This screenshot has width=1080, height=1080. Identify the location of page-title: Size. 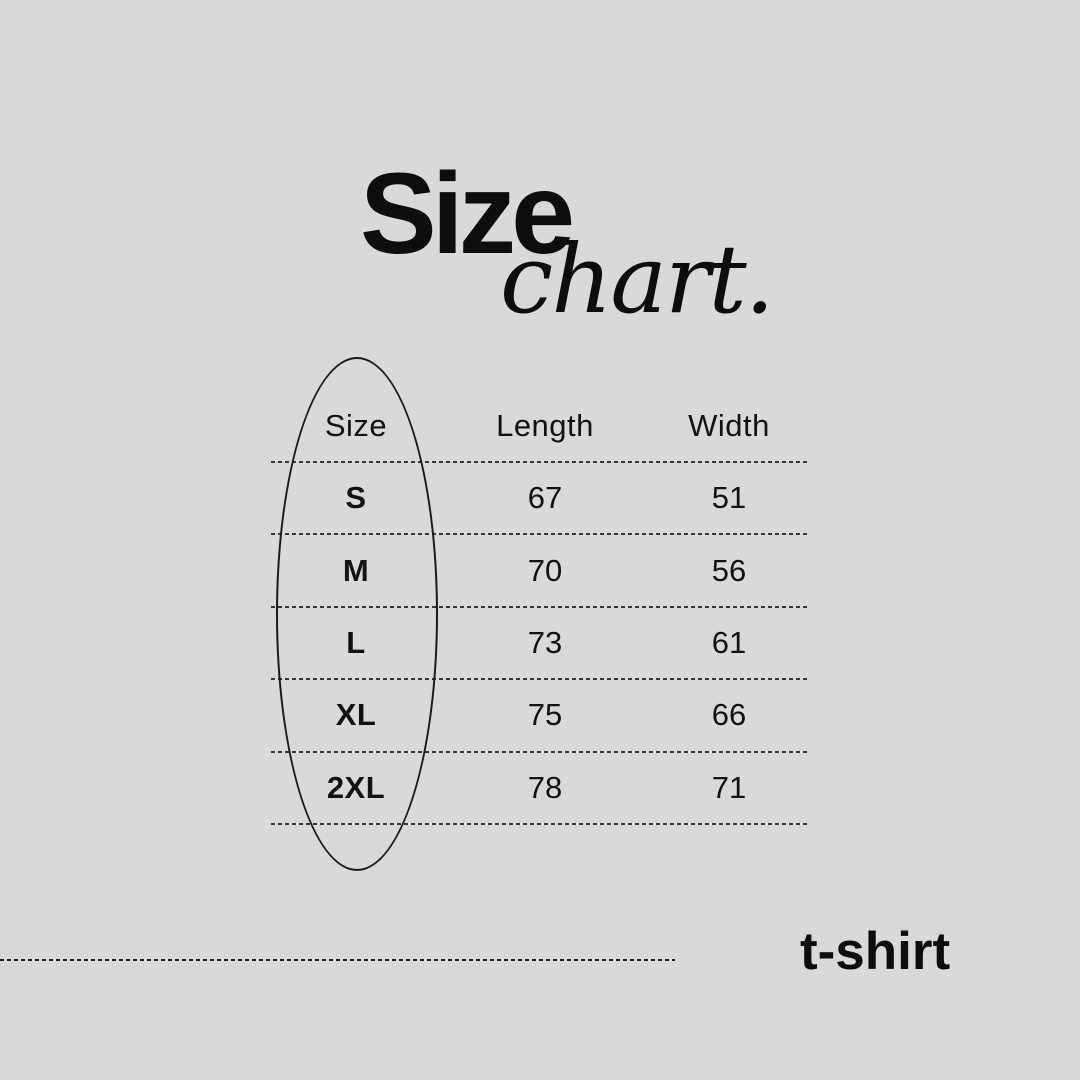
(467, 214).